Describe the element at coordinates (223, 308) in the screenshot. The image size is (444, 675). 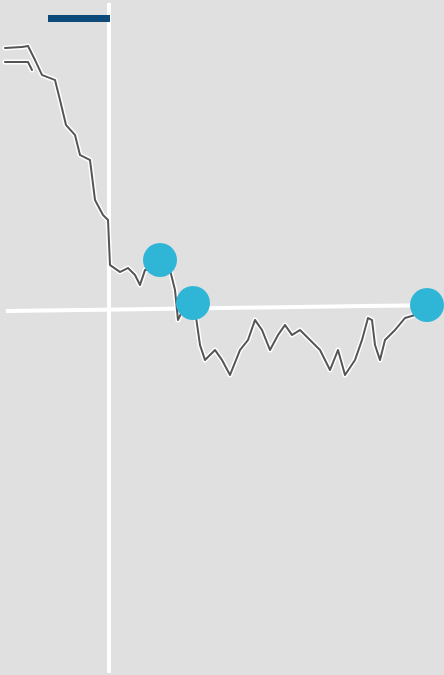
I see `horizontal-line` at that location.